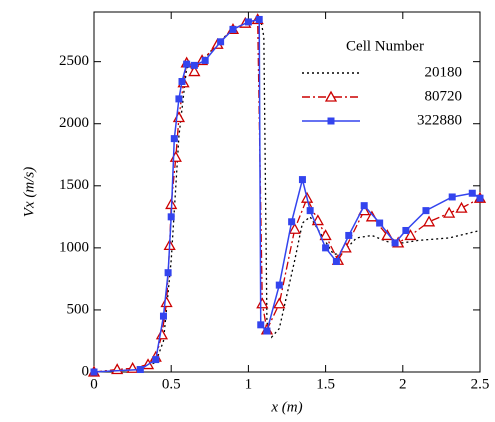  What do you see at coordinates (94, 384) in the screenshot?
I see `x-tick-label: 0` at bounding box center [94, 384].